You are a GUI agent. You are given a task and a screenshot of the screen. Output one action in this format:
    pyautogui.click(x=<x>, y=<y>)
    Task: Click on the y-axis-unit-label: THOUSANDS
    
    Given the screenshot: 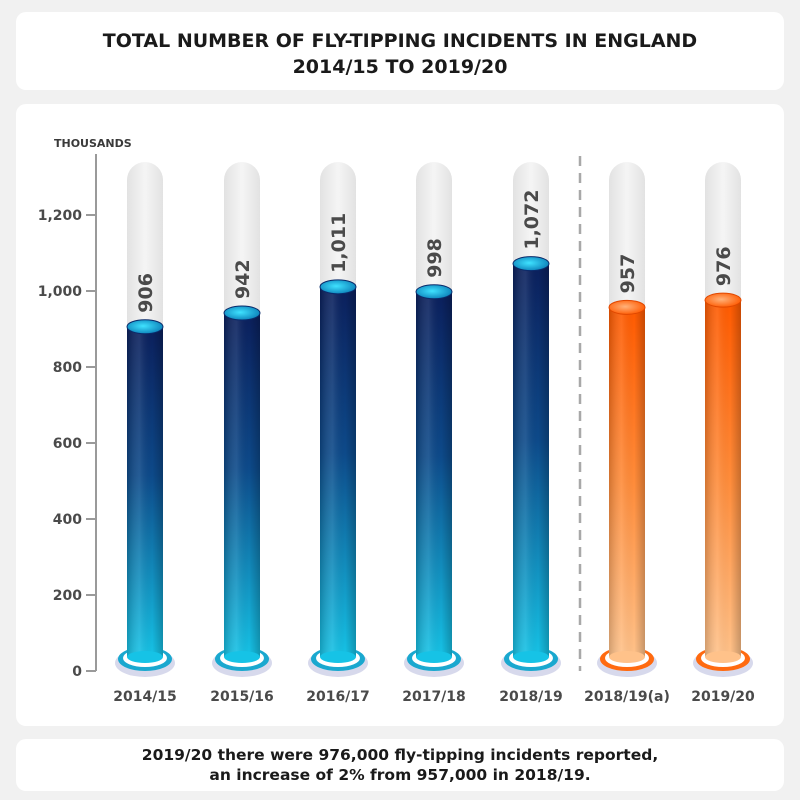 What is the action you would take?
    pyautogui.click(x=93, y=143)
    